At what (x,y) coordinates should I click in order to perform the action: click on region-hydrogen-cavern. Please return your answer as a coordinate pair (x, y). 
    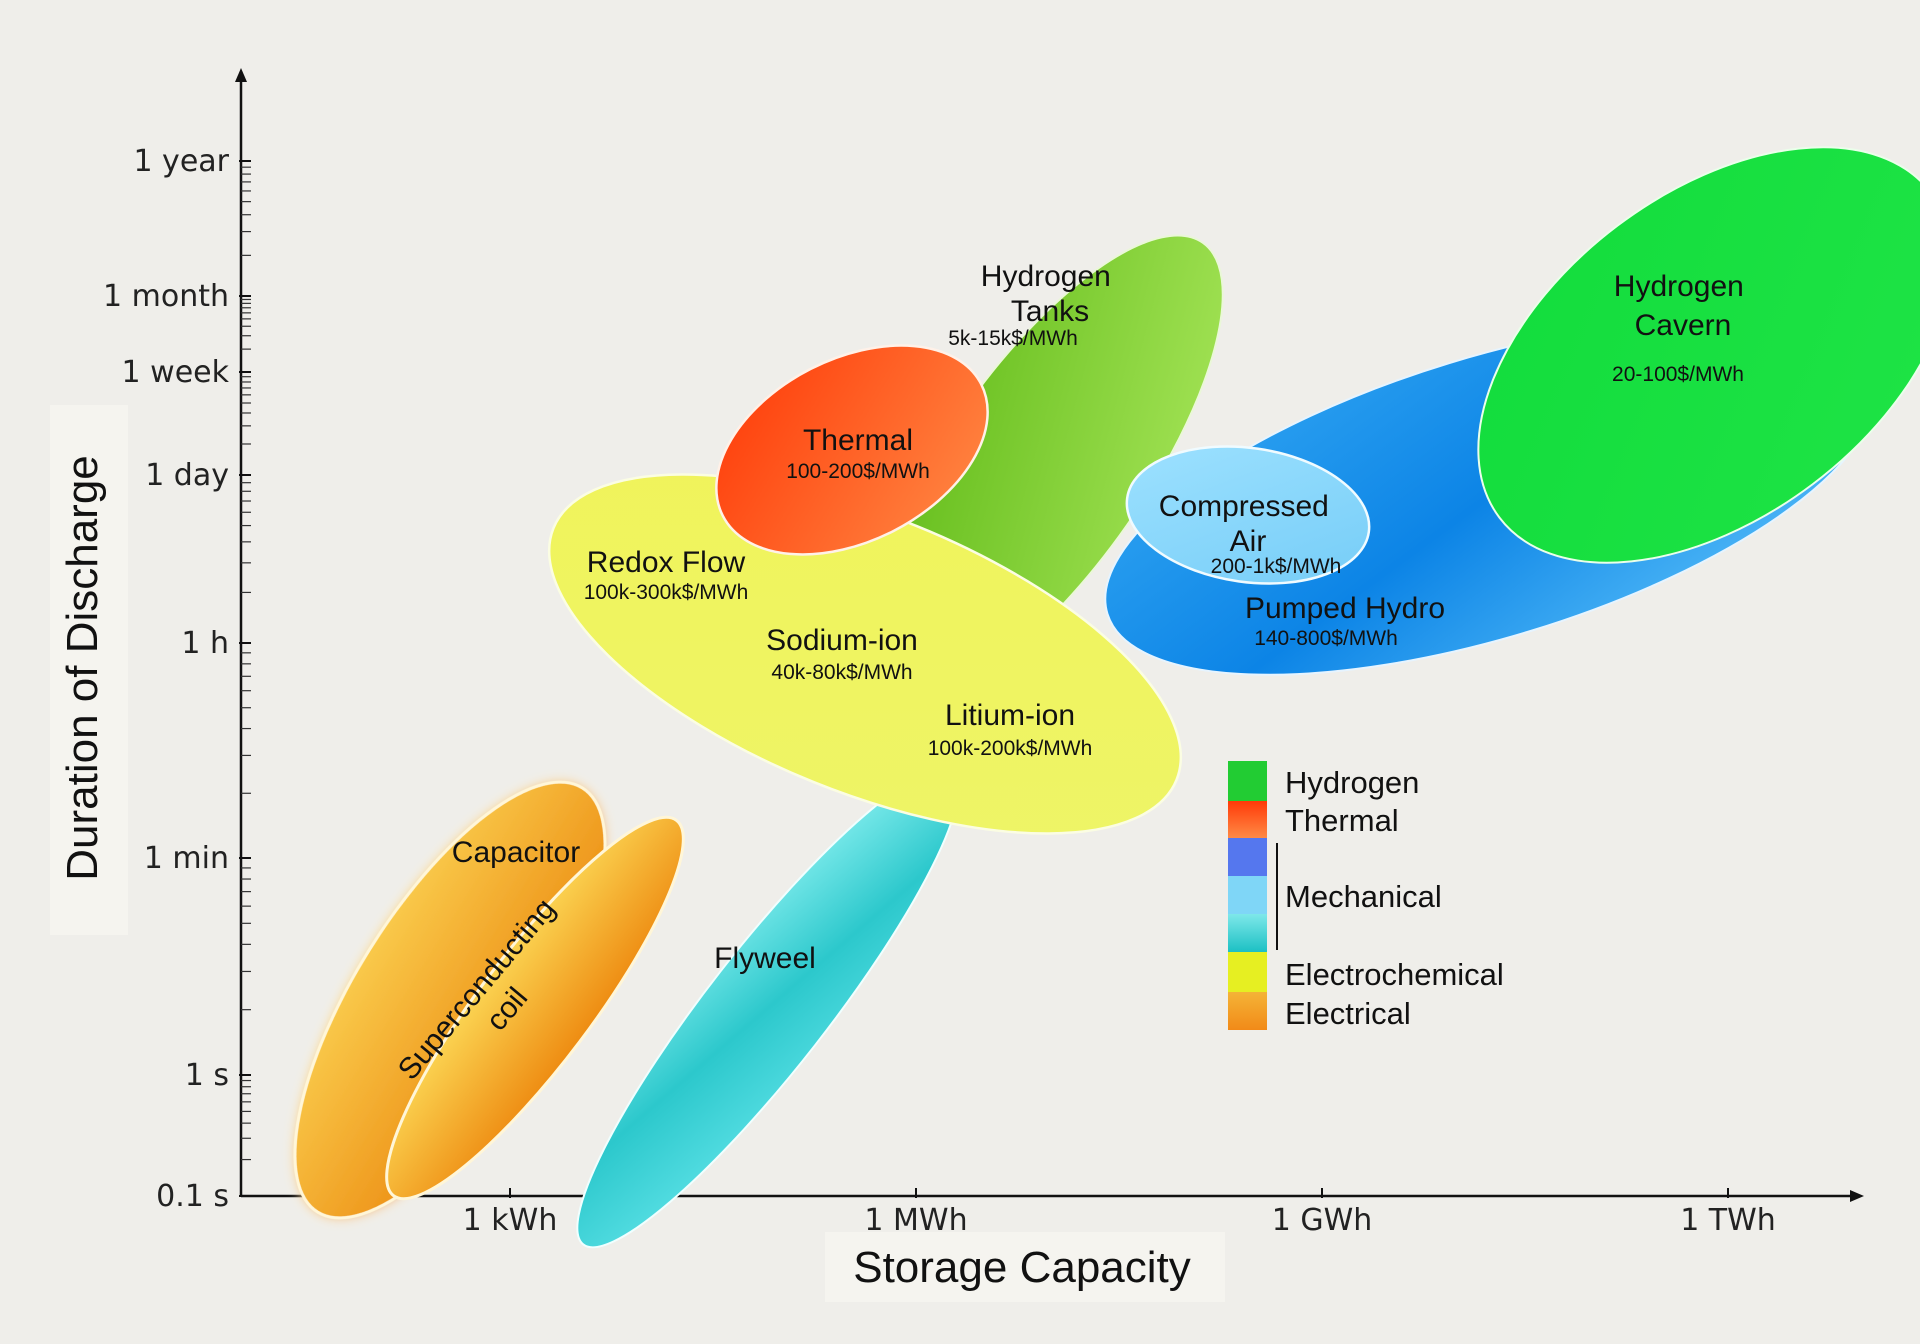
    Looking at the image, I should click on (1698, 355).